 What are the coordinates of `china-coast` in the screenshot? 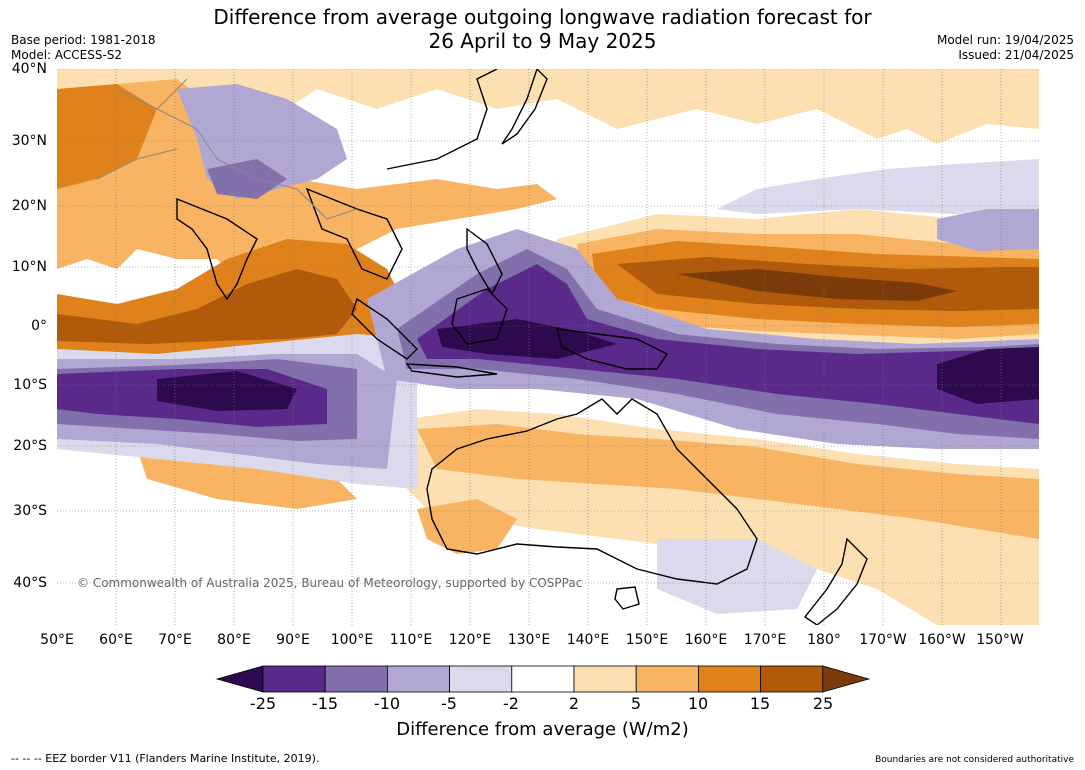 It's located at (442, 119).